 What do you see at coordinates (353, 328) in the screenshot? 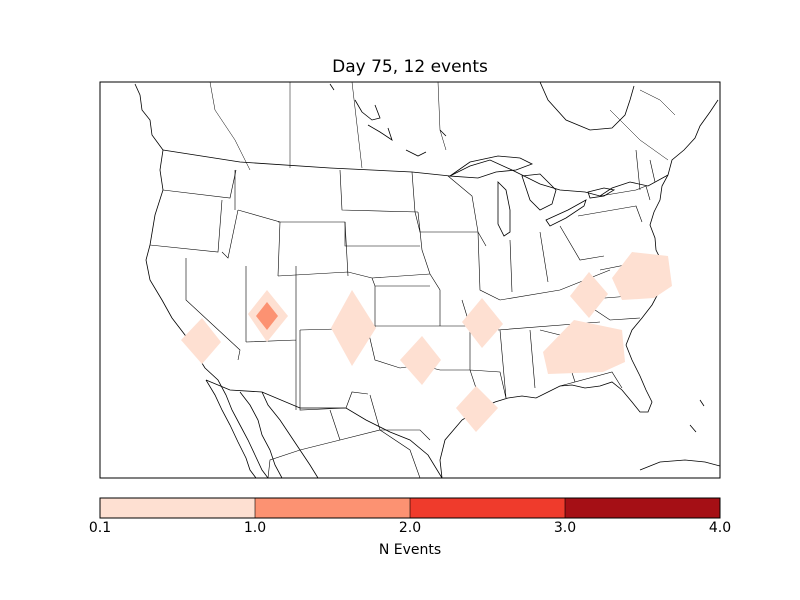
I see `event-region-eastern-colorado` at bounding box center [353, 328].